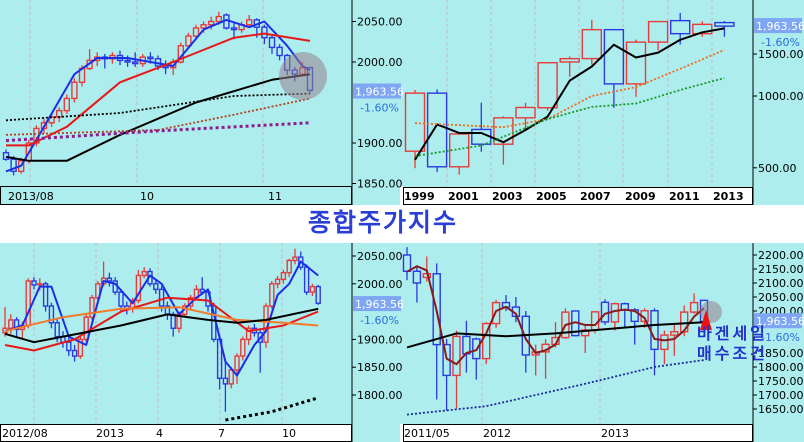 This screenshot has height=442, width=804. What do you see at coordinates (176, 195) in the screenshot?
I see `x-axis-label-row` at bounding box center [176, 195].